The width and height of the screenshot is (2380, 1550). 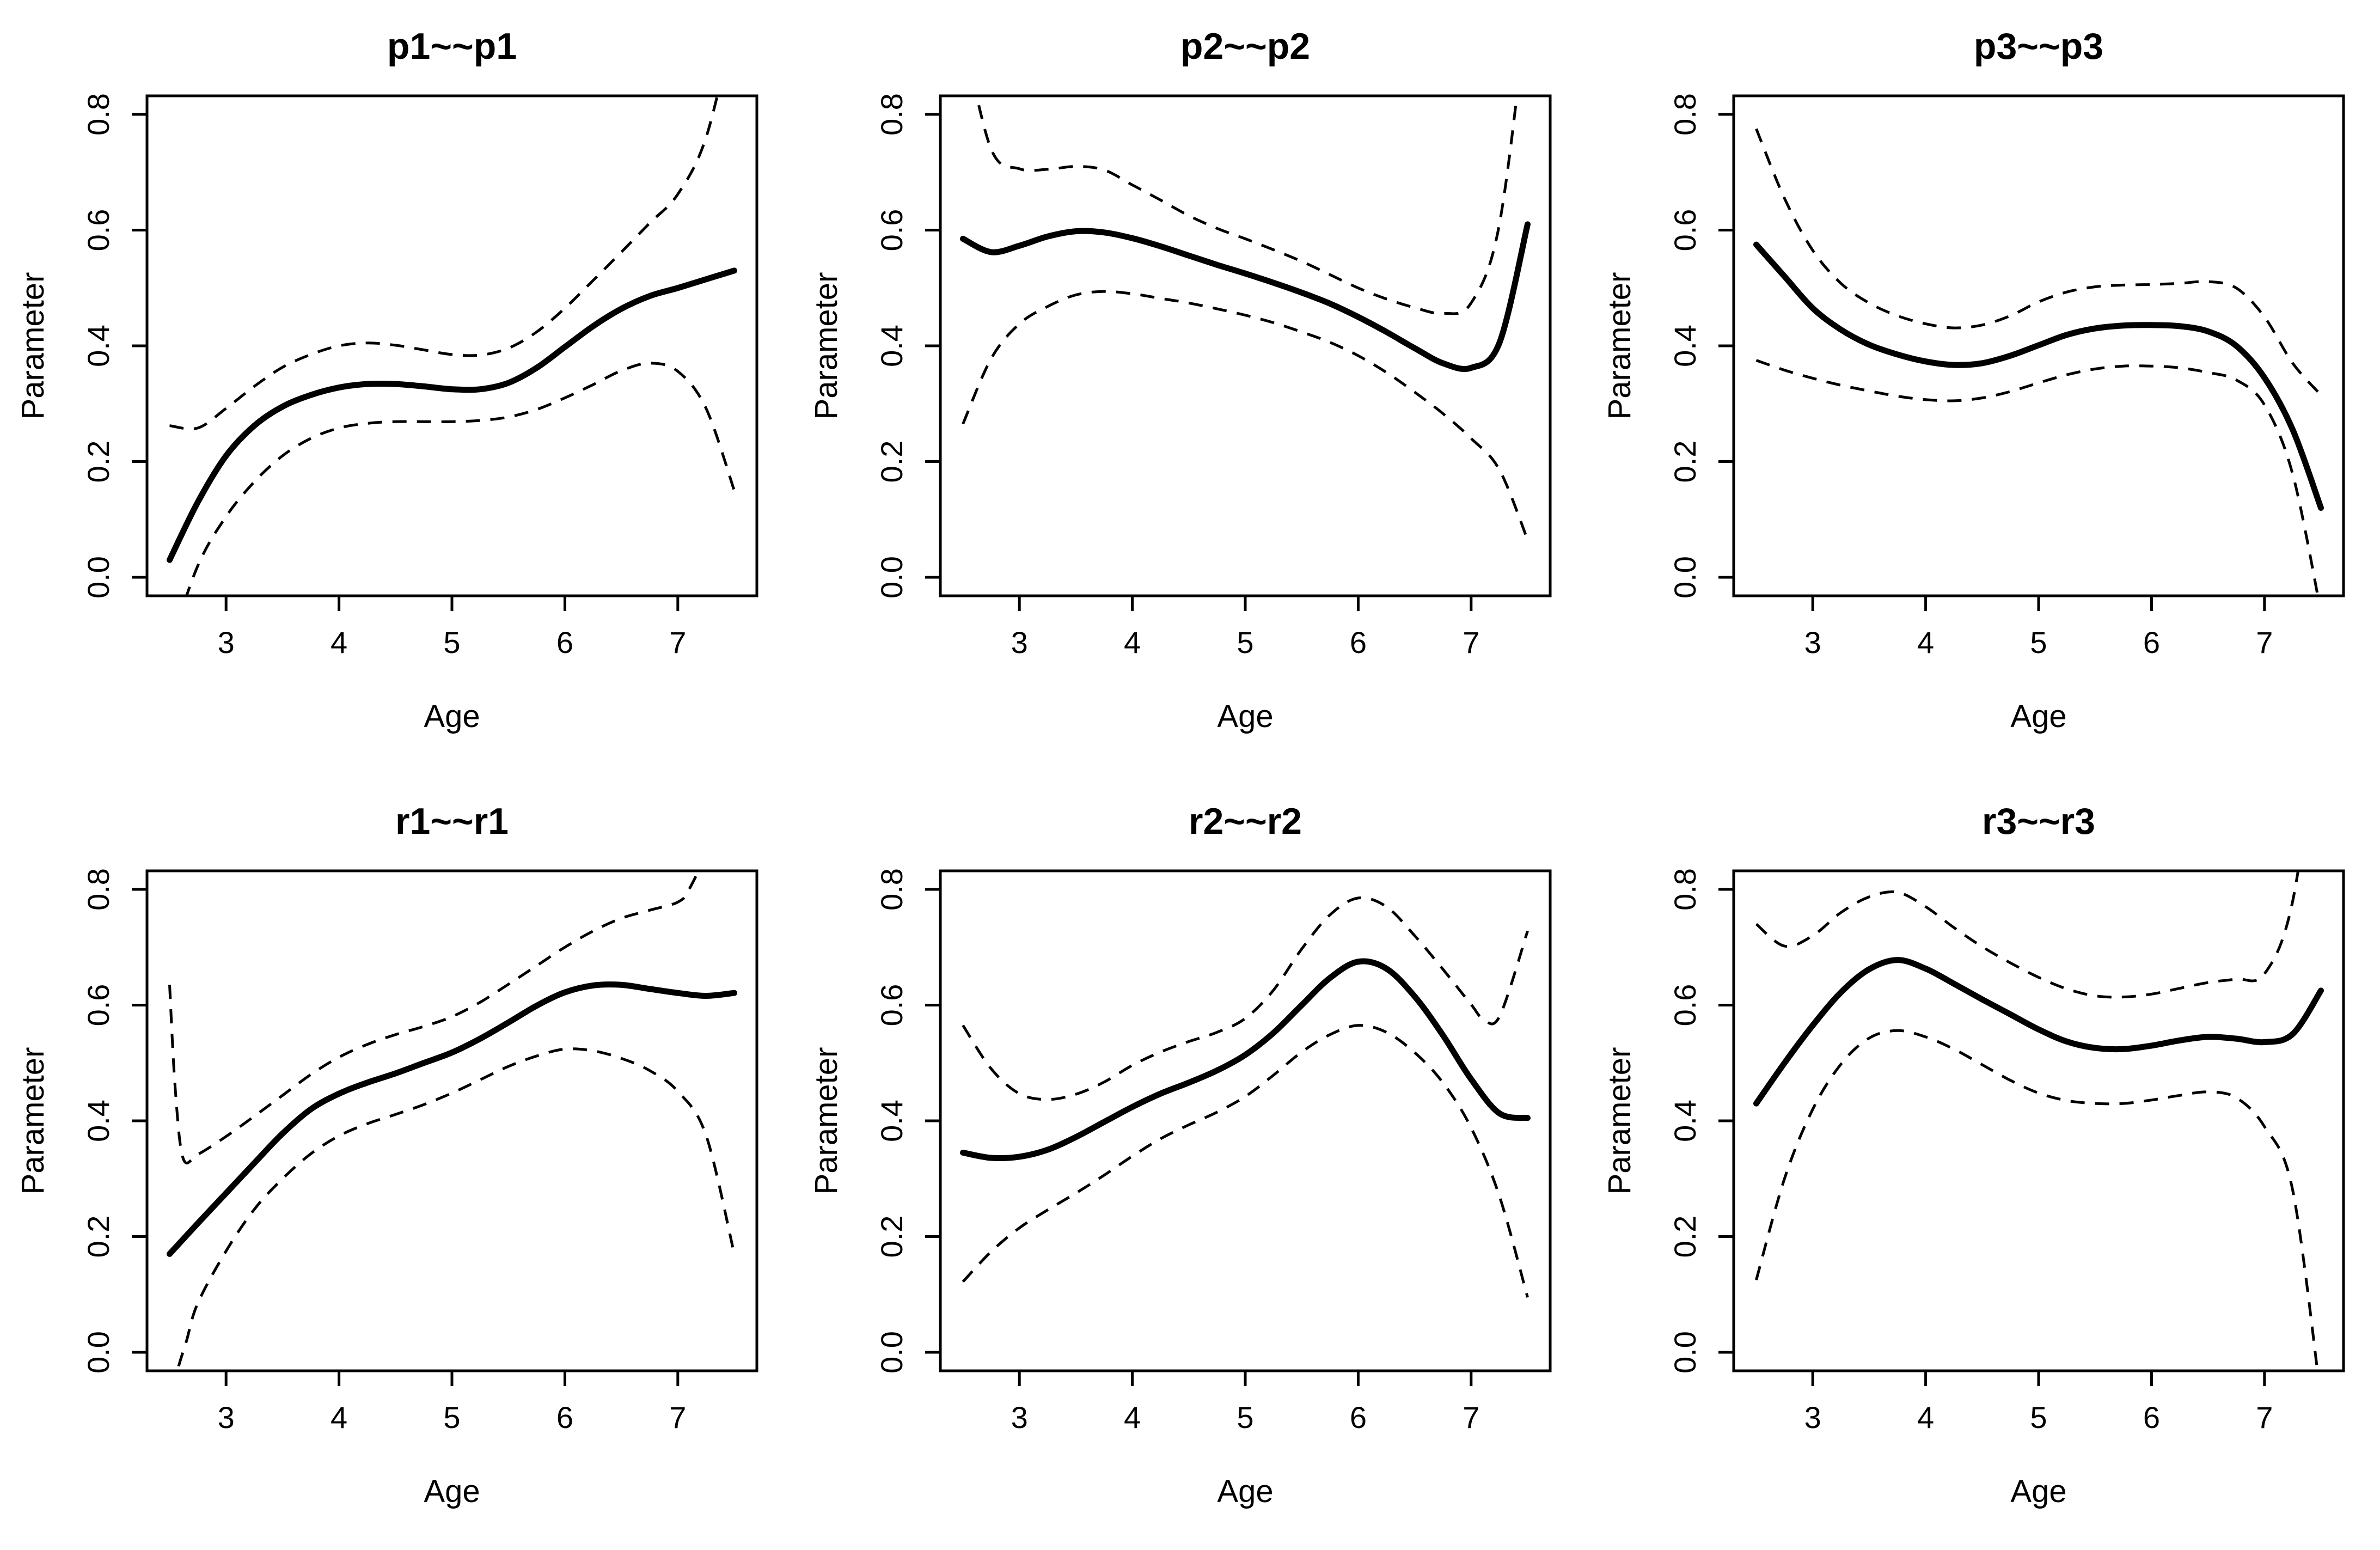 I want to click on plot-title: r3~~r3, so click(x=2038, y=822).